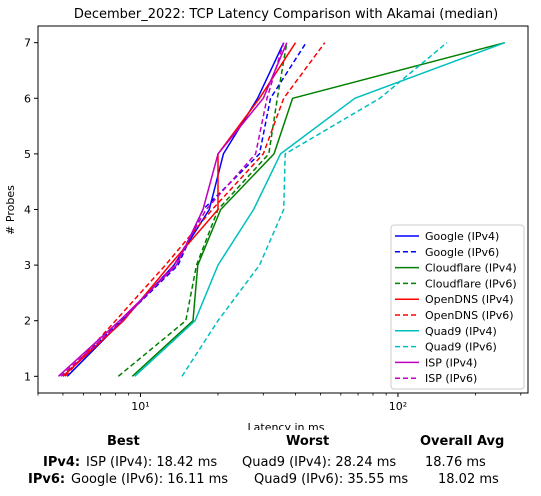 The image size is (541, 496). What do you see at coordinates (451, 362) in the screenshot?
I see `legend-label: ISP (IPv4)` at bounding box center [451, 362].